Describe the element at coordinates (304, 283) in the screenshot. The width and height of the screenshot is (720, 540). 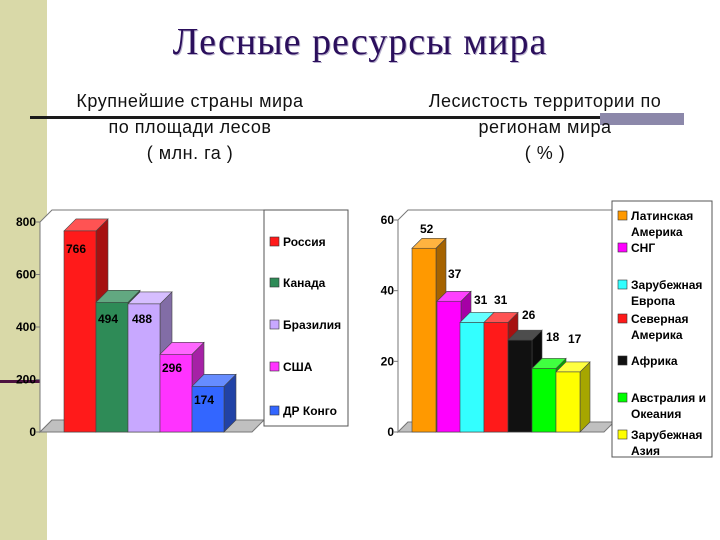
I see `legend-label: Канада` at that location.